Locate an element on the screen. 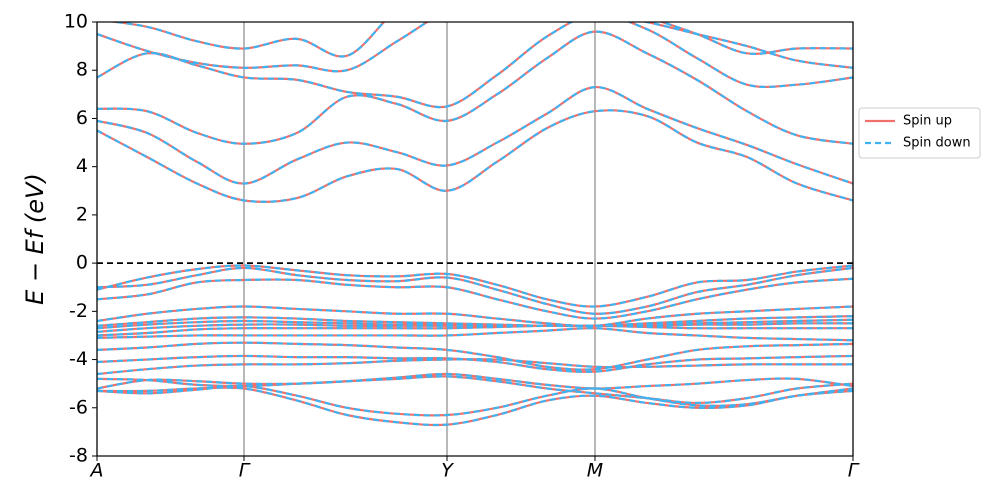 This screenshot has height=498, width=997. y-tick-label: 6 is located at coordinates (82, 118).